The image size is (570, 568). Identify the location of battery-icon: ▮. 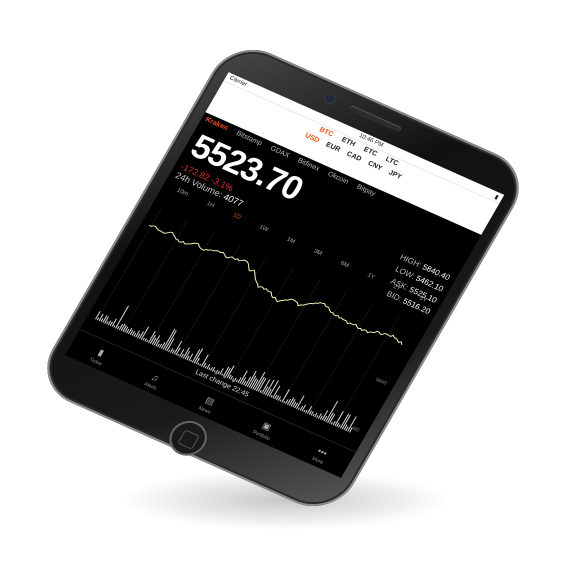
(496, 197).